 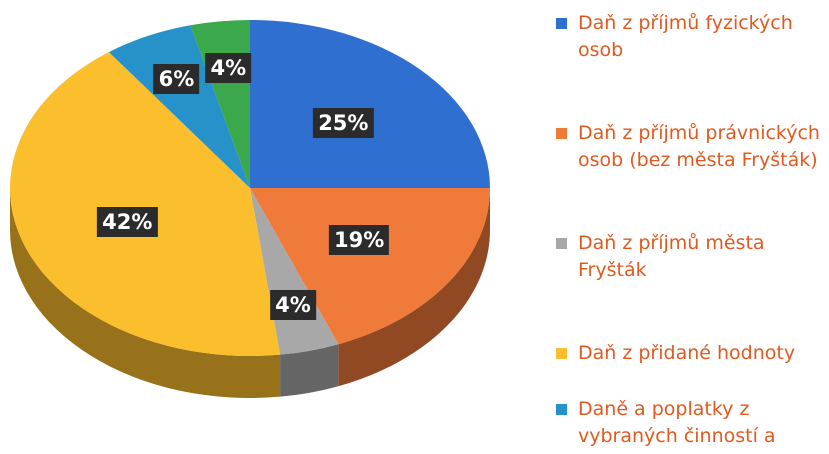 I want to click on data-label: 6%, so click(x=176, y=78).